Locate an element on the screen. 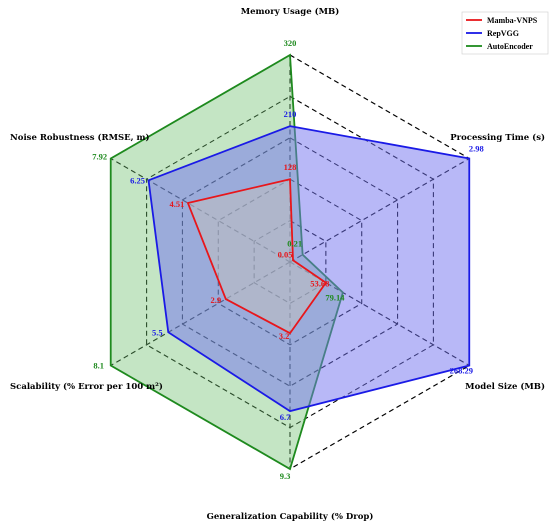 The height and width of the screenshot is (525, 550). value-label-autoencoder-3: 9.3 is located at coordinates (285, 476).